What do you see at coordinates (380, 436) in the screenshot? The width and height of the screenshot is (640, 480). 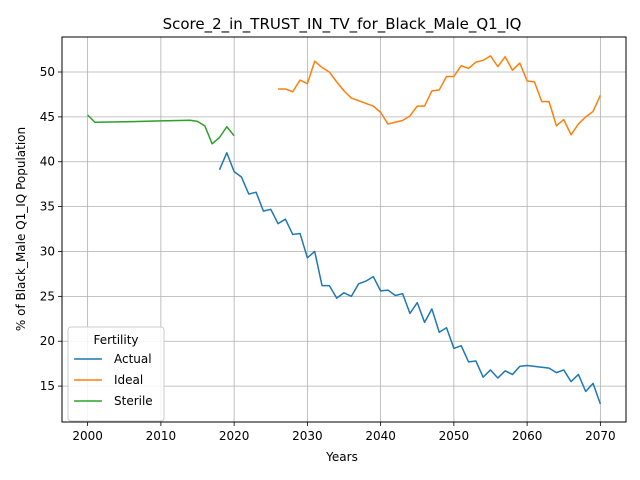 I see `x-tick-label: 2040` at bounding box center [380, 436].